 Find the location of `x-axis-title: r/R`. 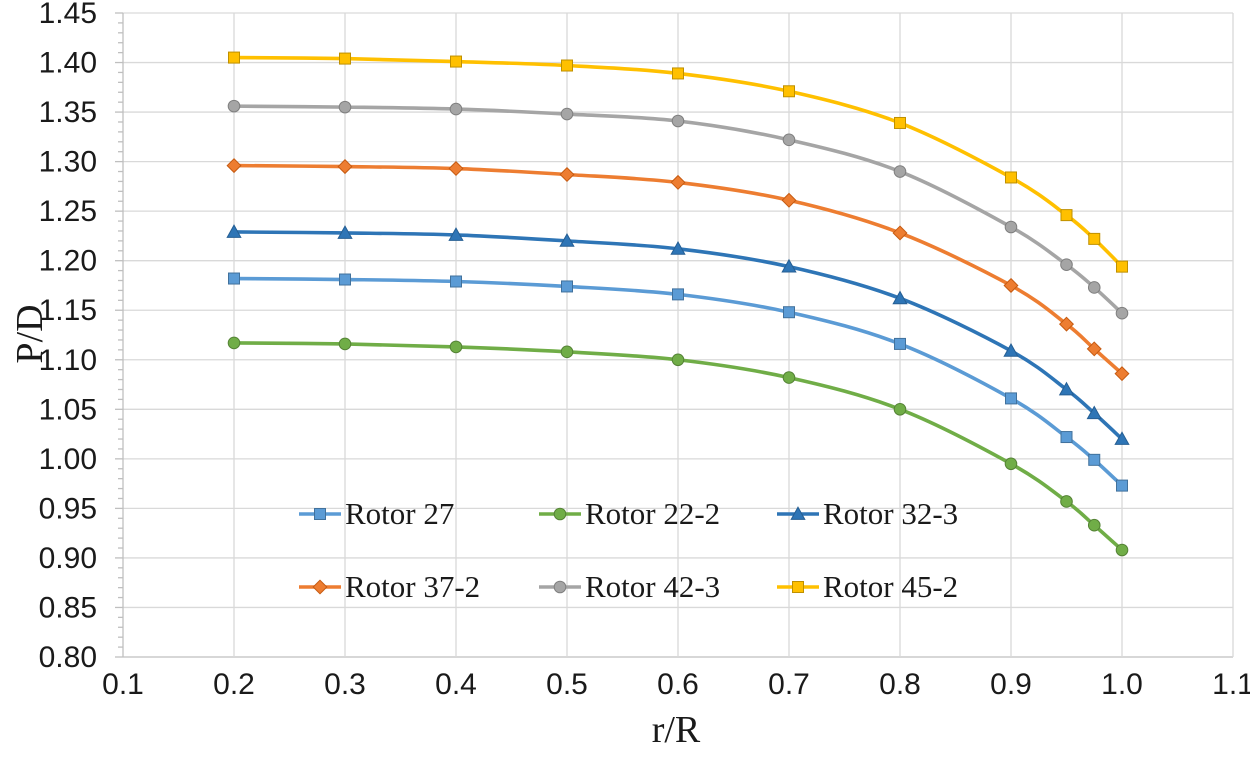

x-axis-title: r/R is located at coordinates (676, 730).